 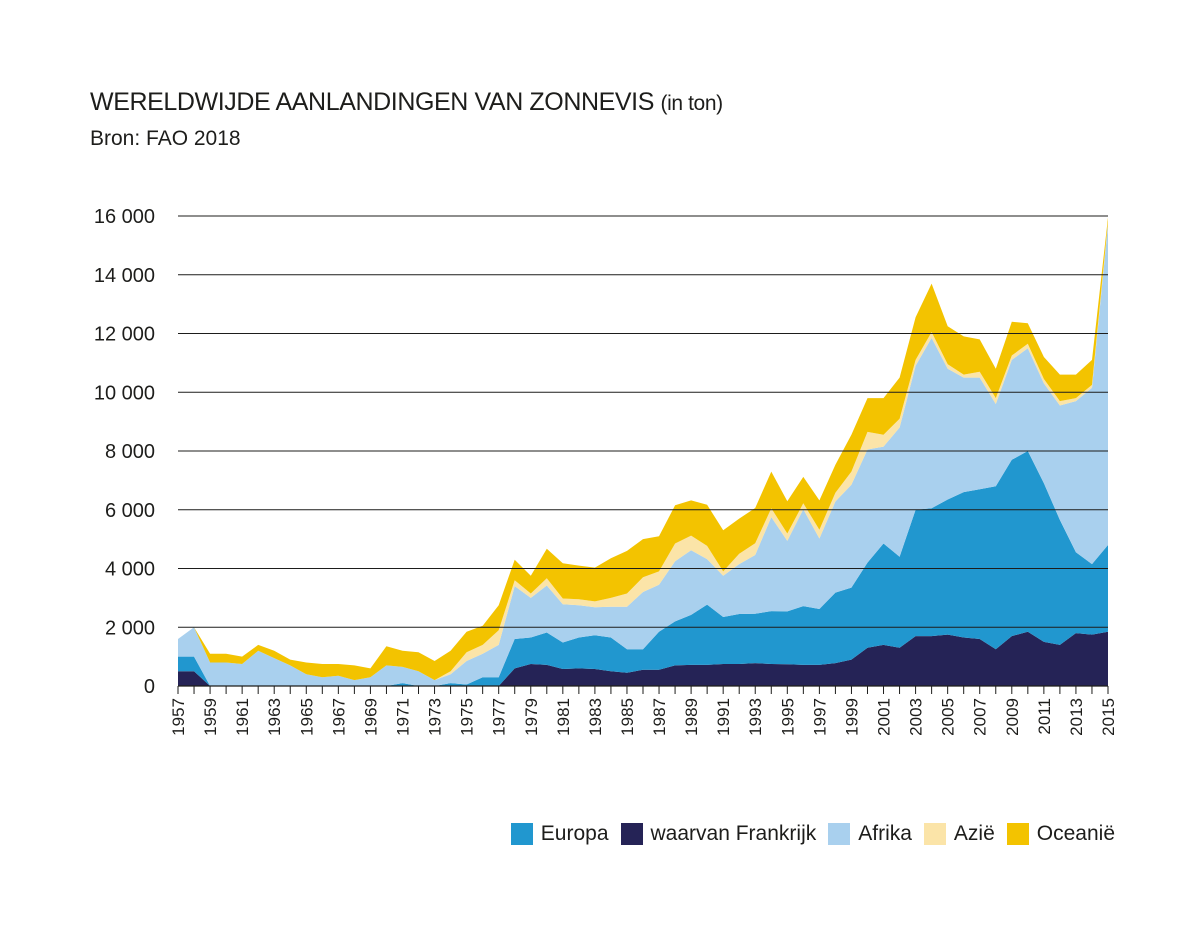 What do you see at coordinates (124, 276) in the screenshot?
I see `y-tick-label: 14 000` at bounding box center [124, 276].